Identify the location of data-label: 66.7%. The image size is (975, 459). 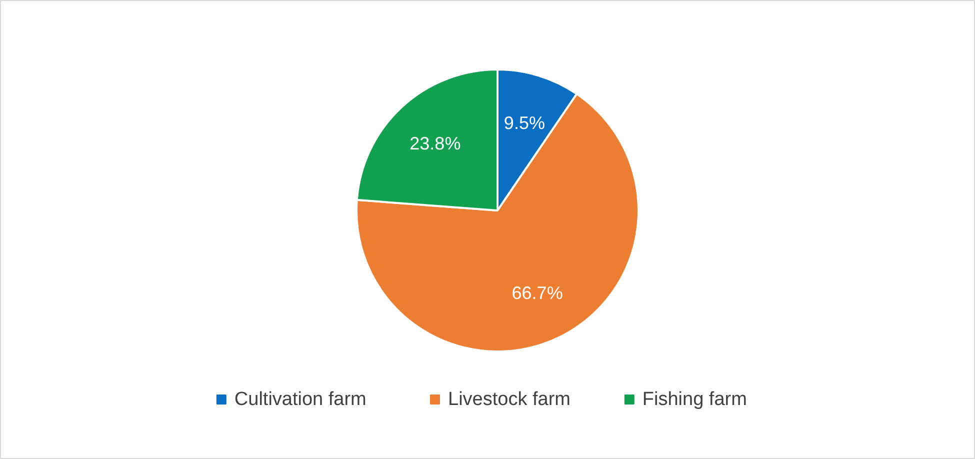
(537, 293).